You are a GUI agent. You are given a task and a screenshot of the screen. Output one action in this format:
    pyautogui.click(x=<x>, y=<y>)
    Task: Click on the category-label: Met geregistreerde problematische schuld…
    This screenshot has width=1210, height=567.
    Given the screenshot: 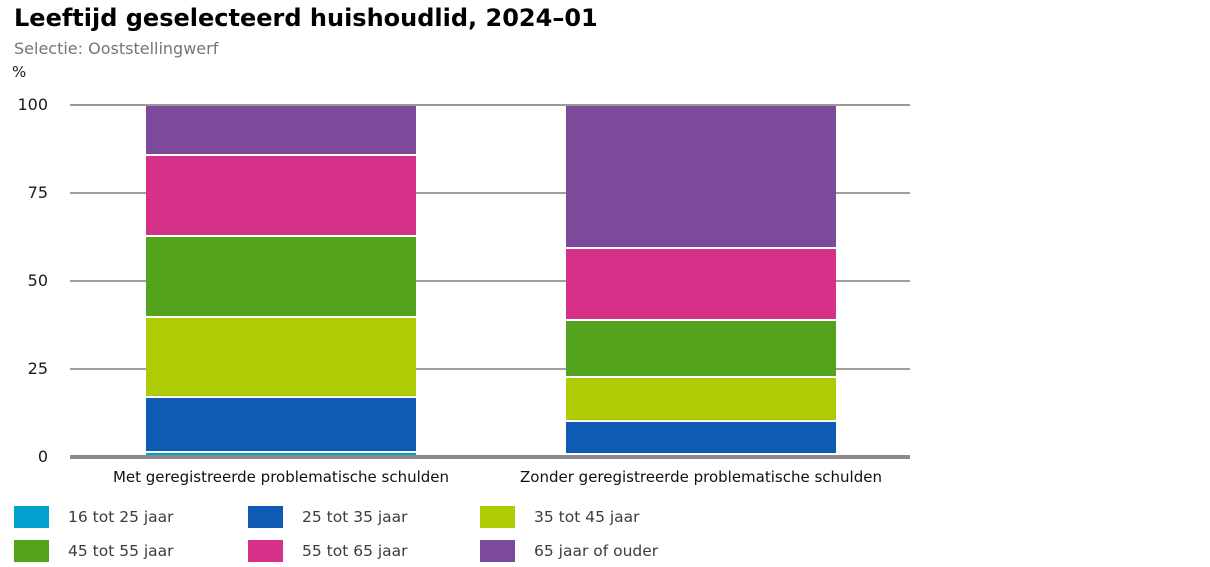 What is the action you would take?
    pyautogui.click(x=281, y=477)
    